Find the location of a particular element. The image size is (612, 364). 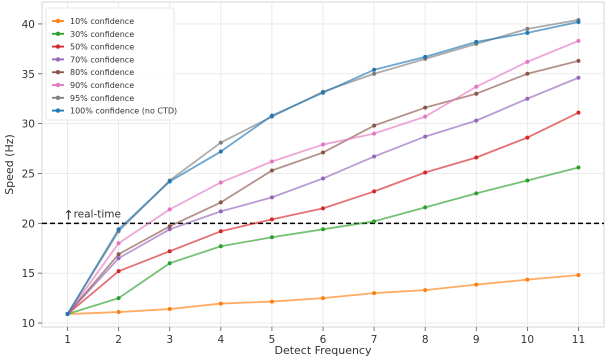

x-tick-label: 2 is located at coordinates (118, 340).